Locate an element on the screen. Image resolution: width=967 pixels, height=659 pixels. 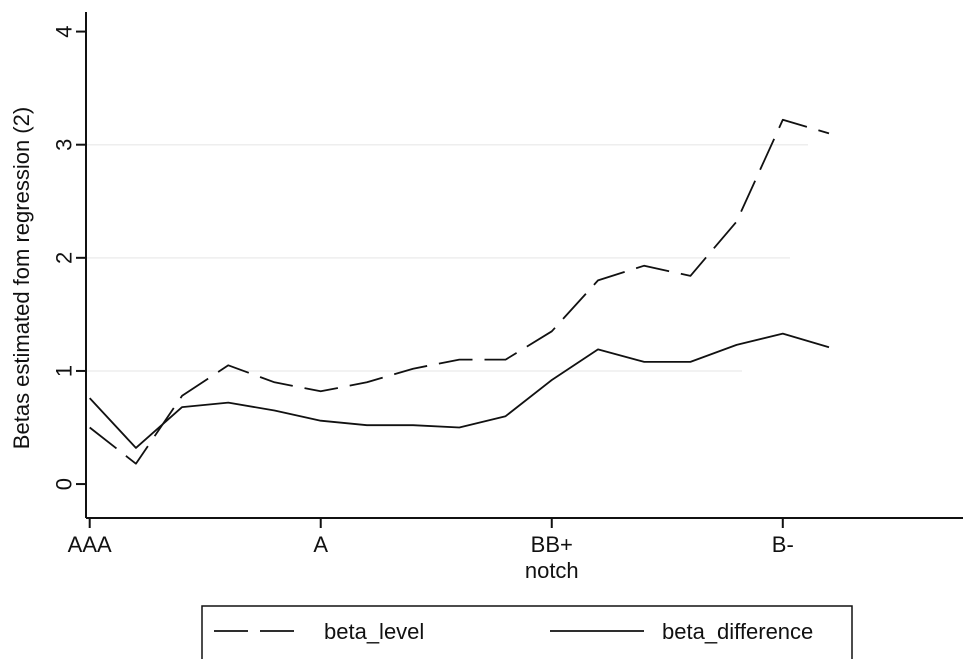
legend: beta_level beta_difference is located at coordinates (527, 632).